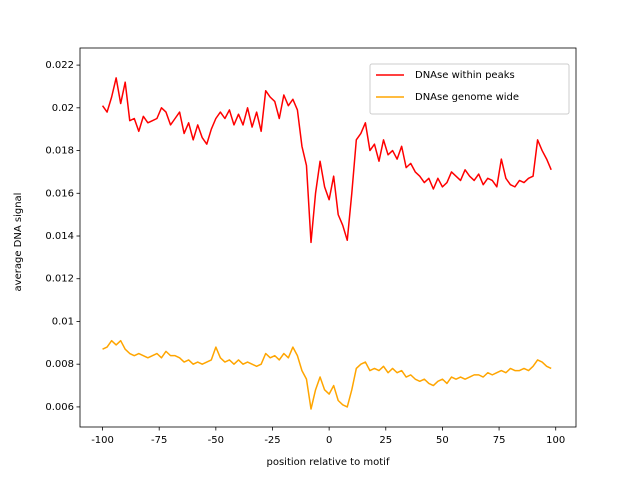  What do you see at coordinates (467, 97) in the screenshot?
I see `legend-label: DNAse genome wide` at bounding box center [467, 97].